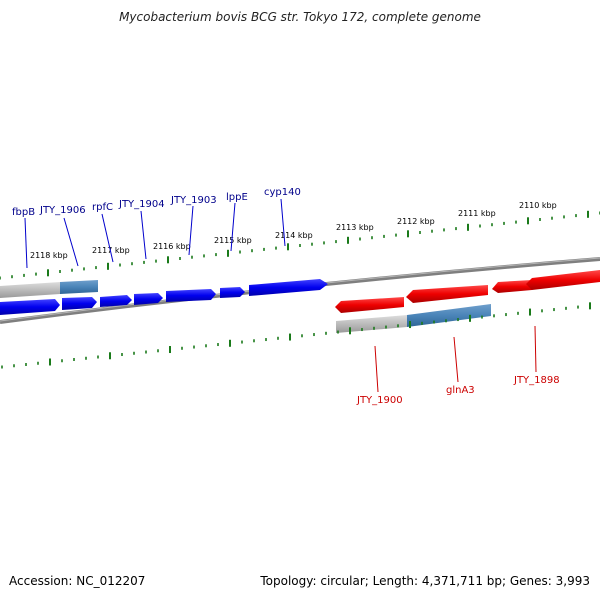  I want to click on gene-label-lppE: lppE, so click(237, 197).